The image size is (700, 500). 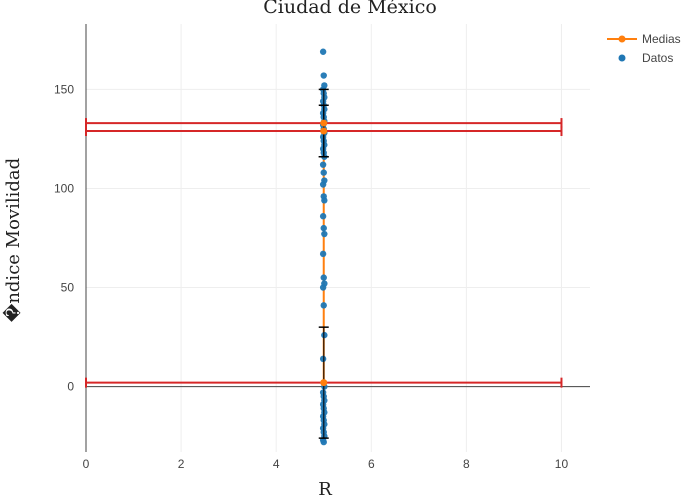 I want to click on x-axis-title: R, so click(x=325, y=489).